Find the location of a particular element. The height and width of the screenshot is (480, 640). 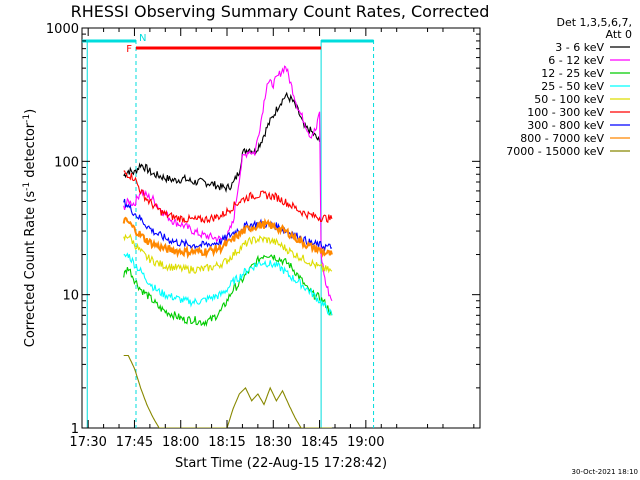

timestamp: 30-Oct-2021 18:10 is located at coordinates (605, 472).